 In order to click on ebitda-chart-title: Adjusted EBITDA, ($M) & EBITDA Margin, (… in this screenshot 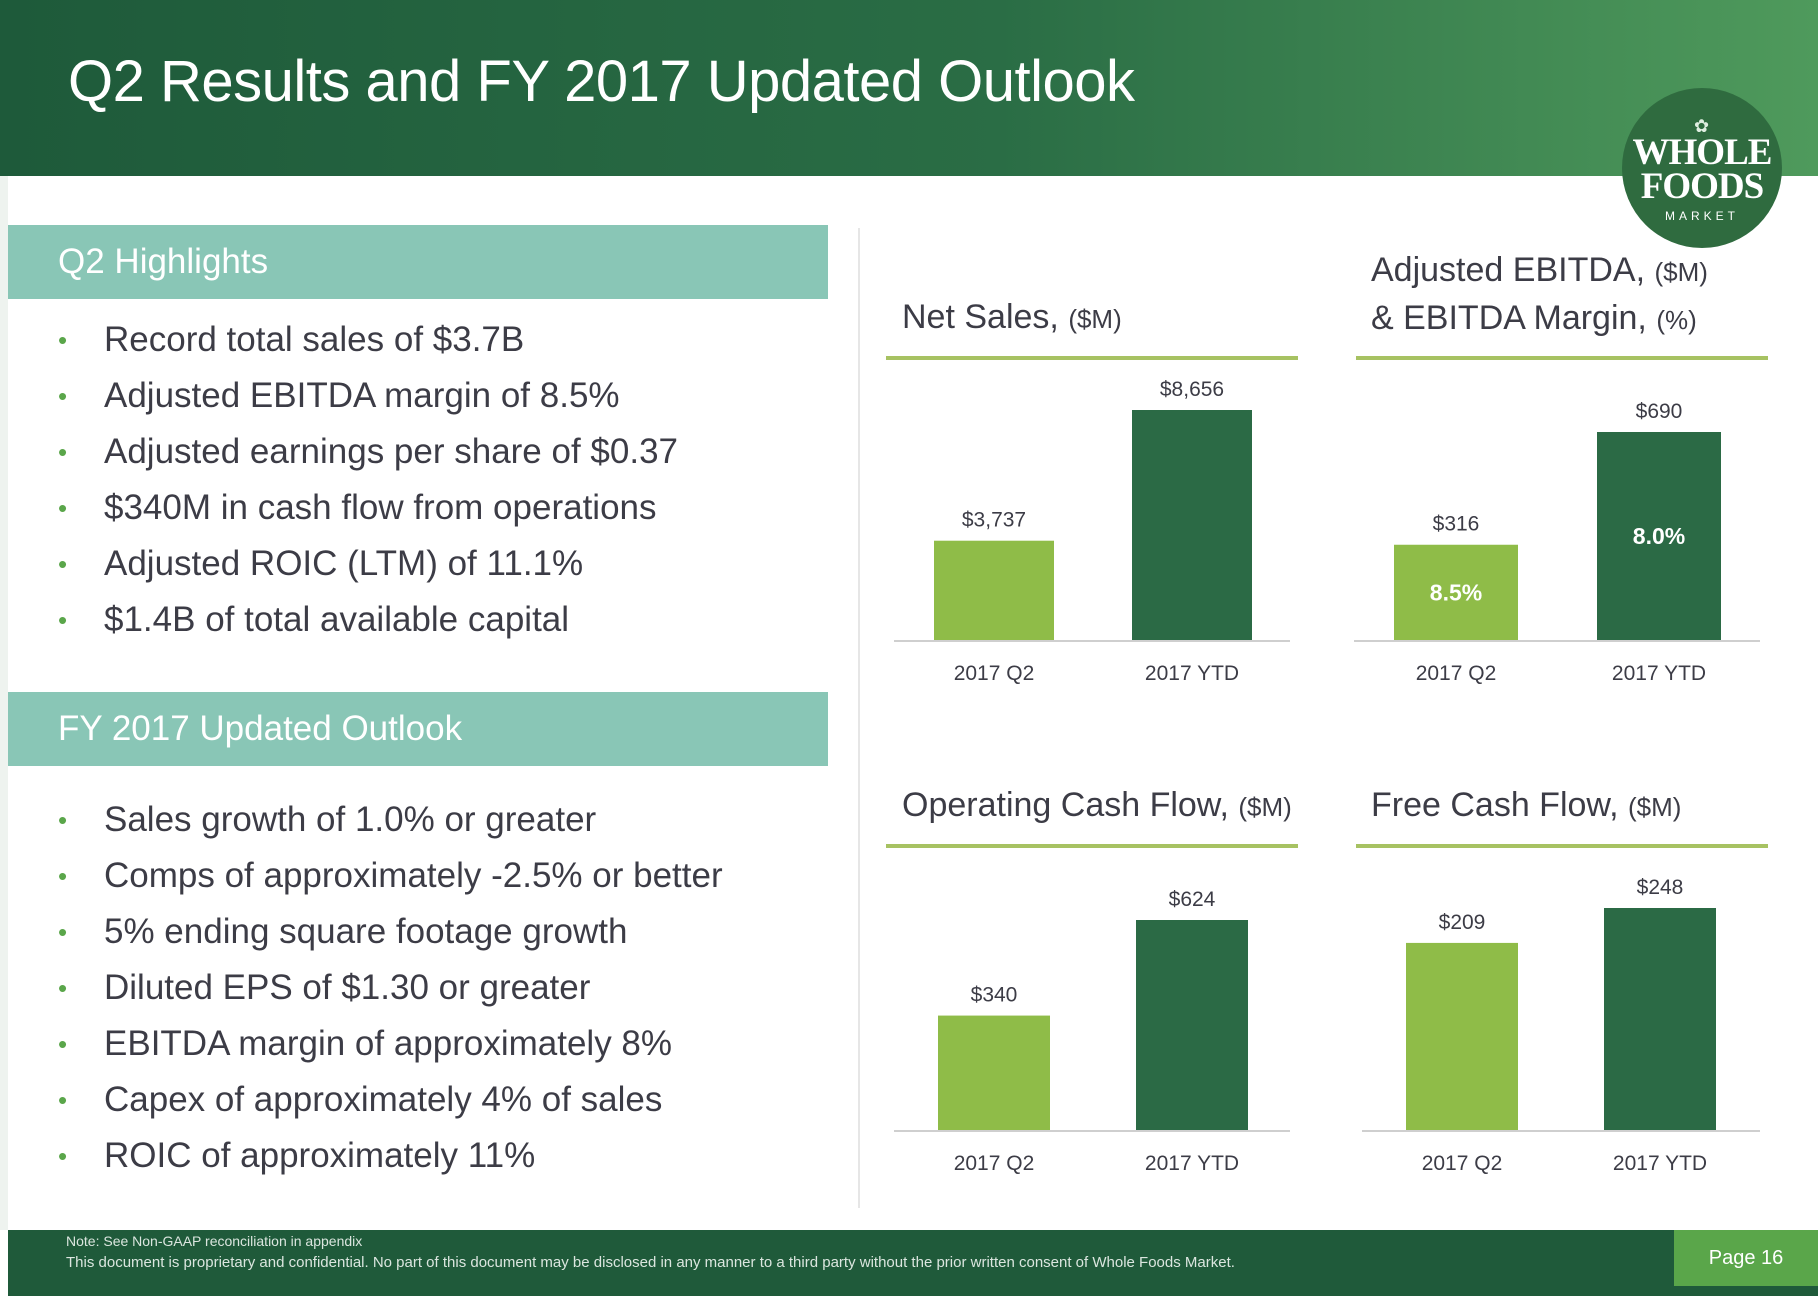, I will do `click(1539, 295)`.